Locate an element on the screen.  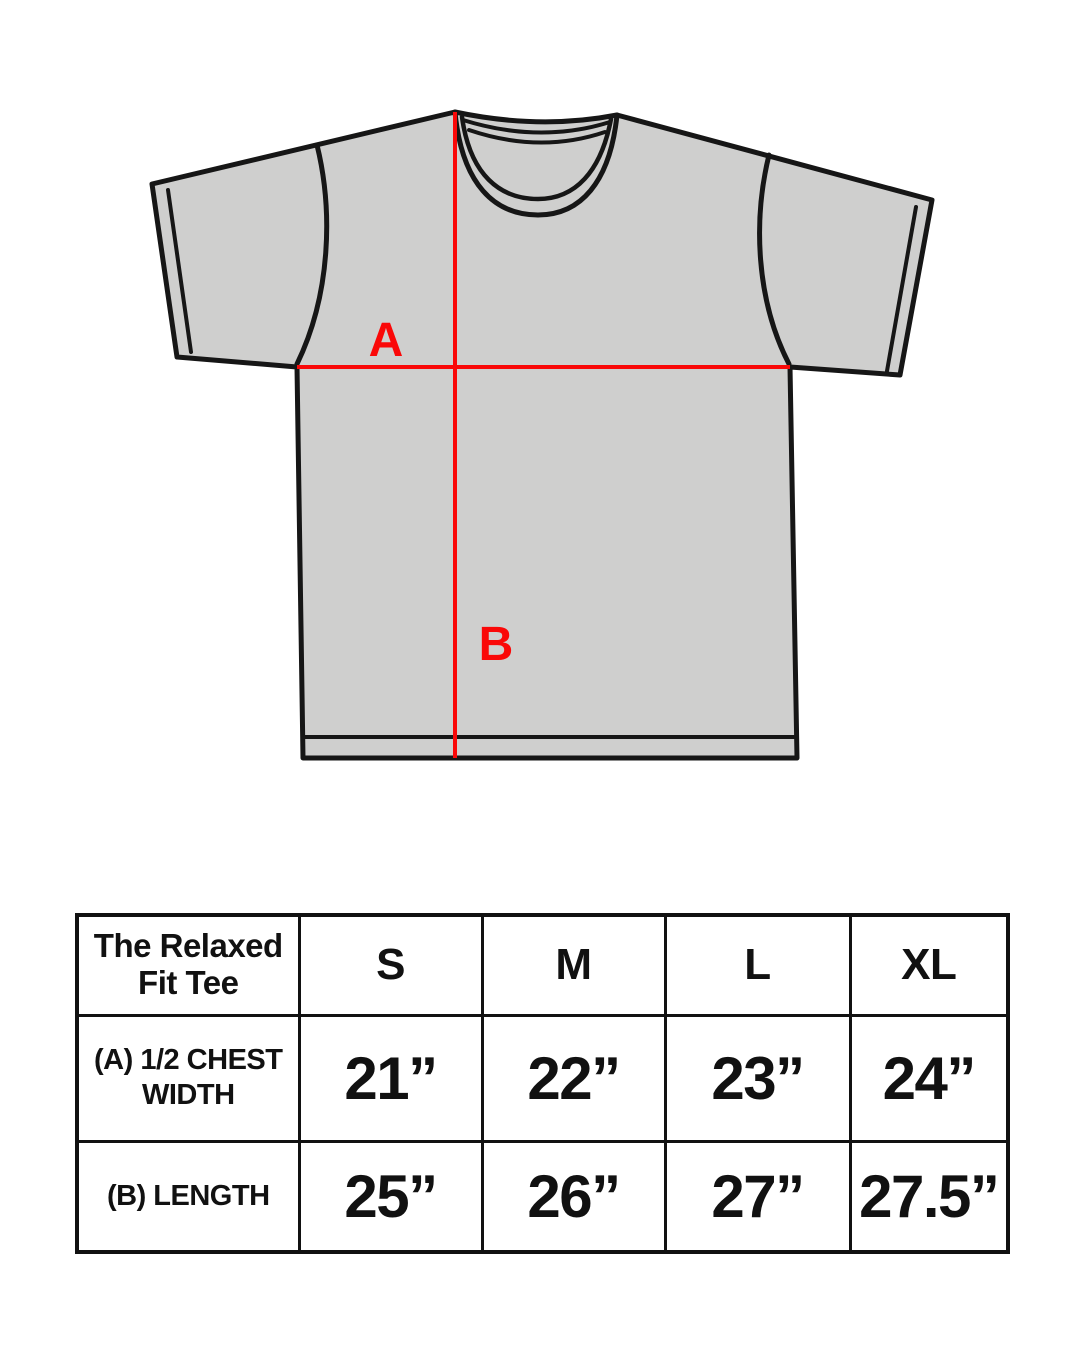
measure-label-b: B is located at coordinates (496, 644).